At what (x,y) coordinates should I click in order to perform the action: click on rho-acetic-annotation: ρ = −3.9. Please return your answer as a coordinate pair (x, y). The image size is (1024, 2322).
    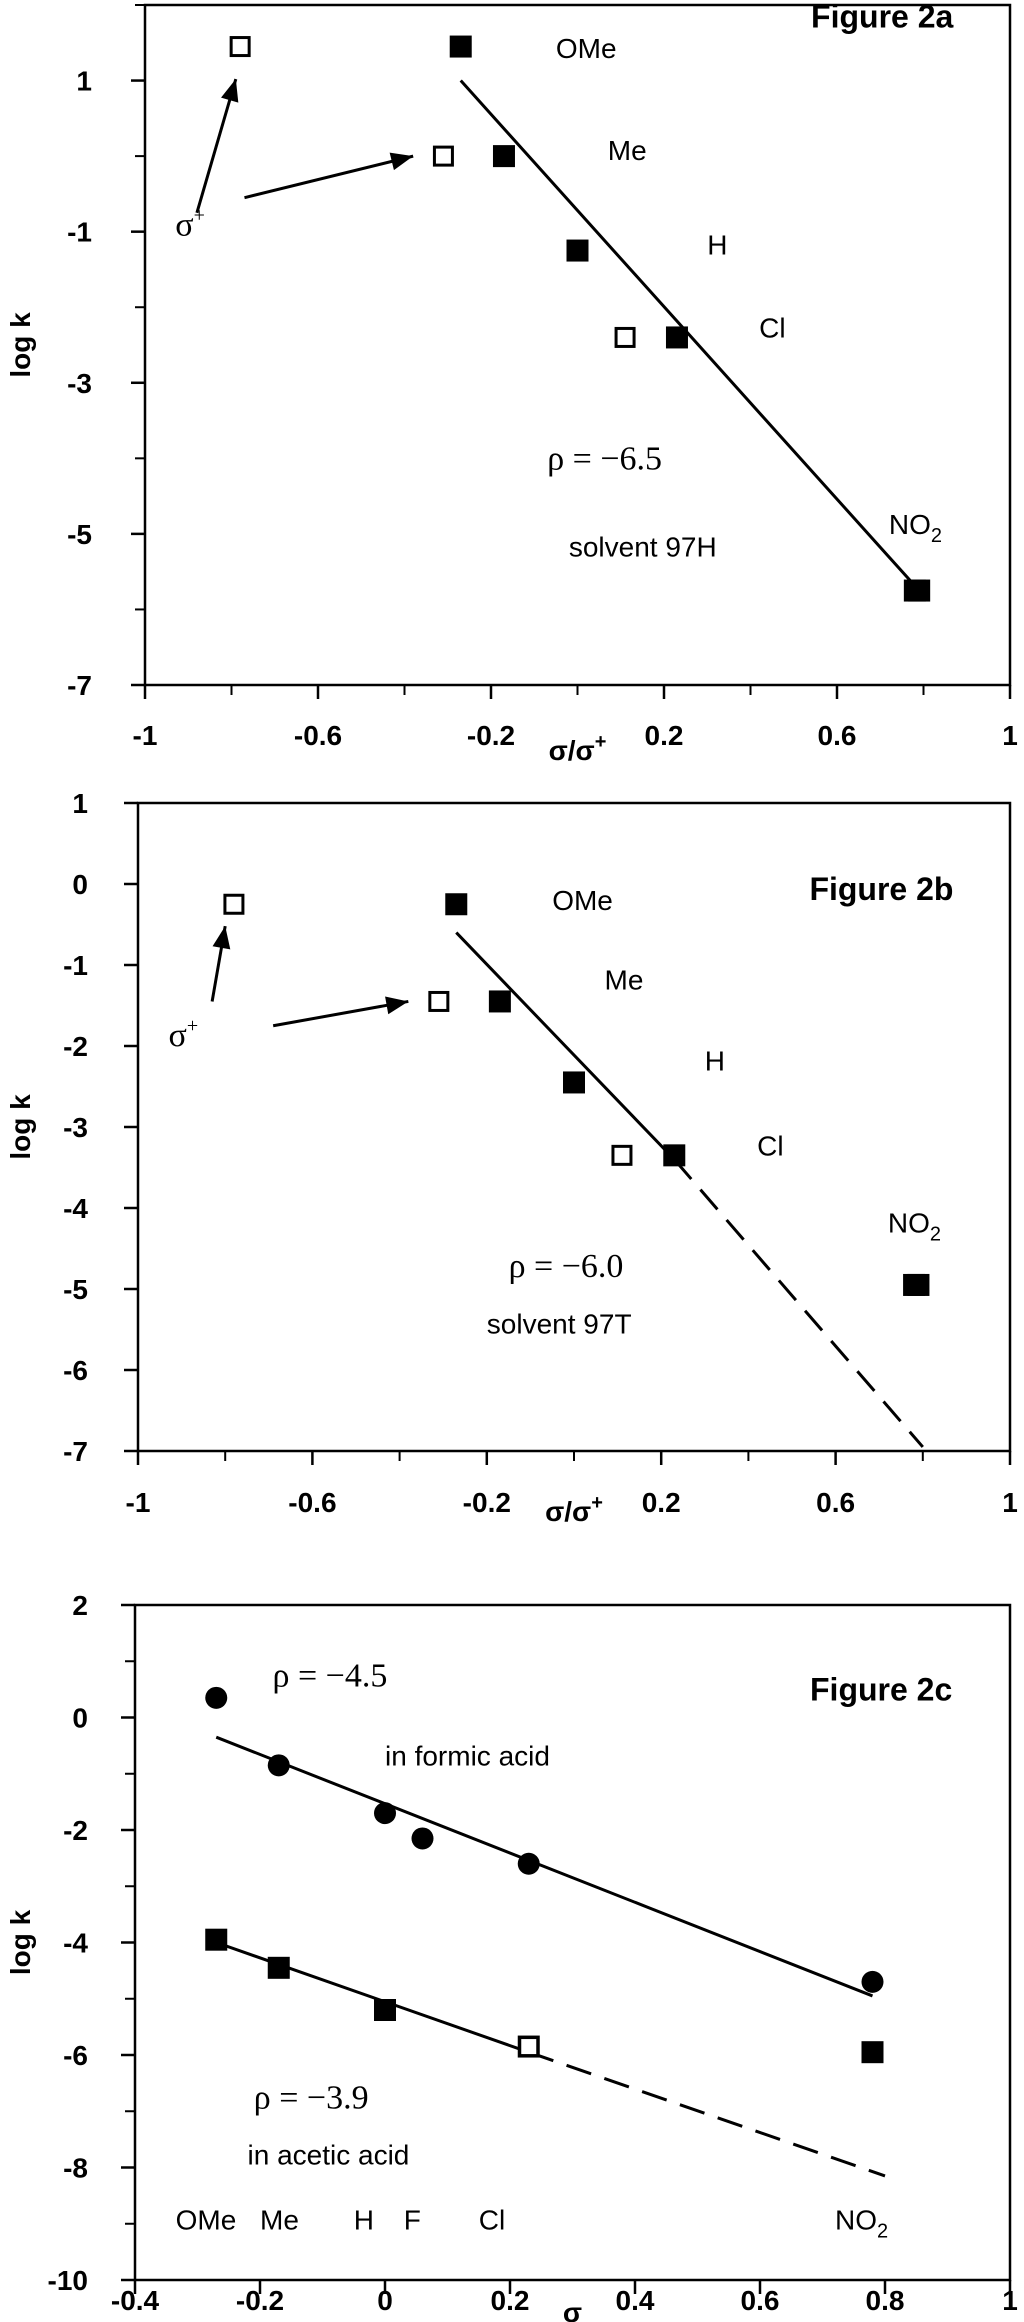
    Looking at the image, I should click on (311, 2097).